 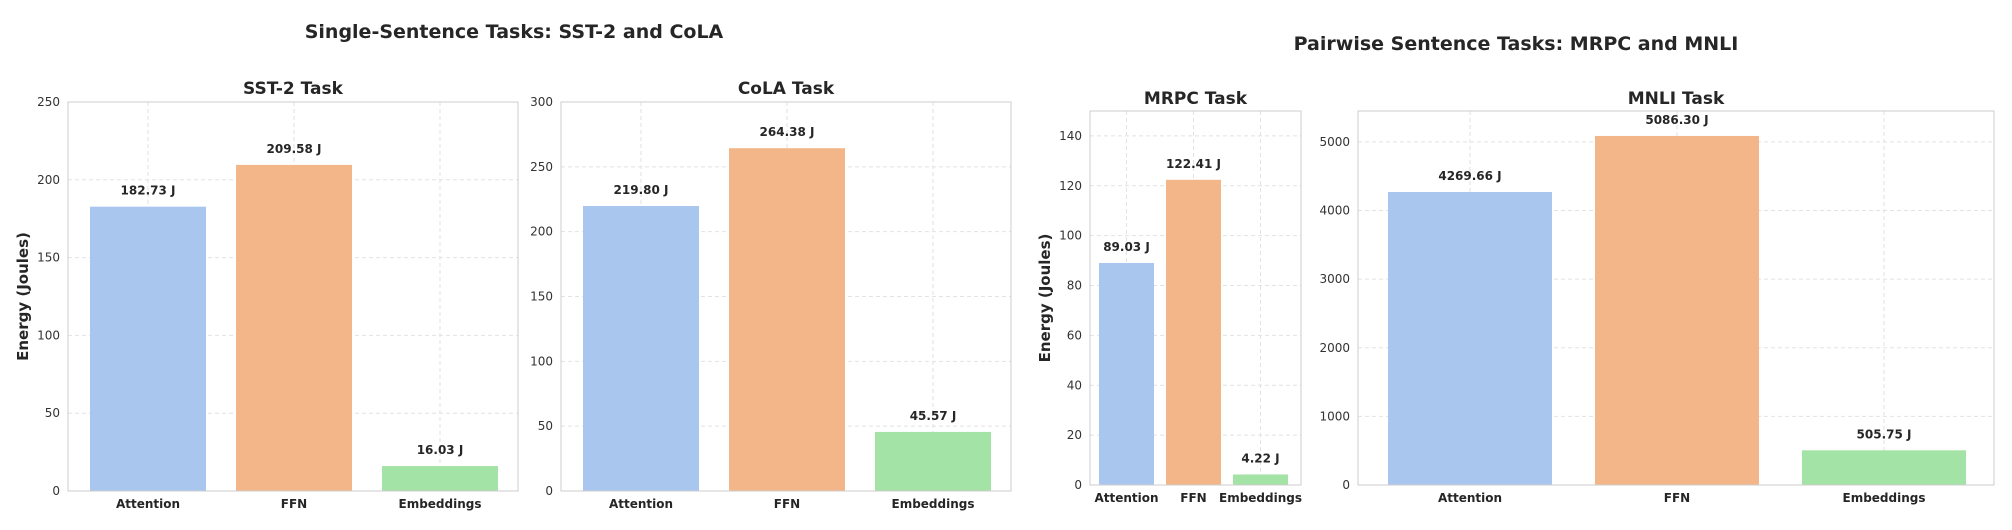 What do you see at coordinates (641, 348) in the screenshot?
I see `cola-task-bar-attention` at bounding box center [641, 348].